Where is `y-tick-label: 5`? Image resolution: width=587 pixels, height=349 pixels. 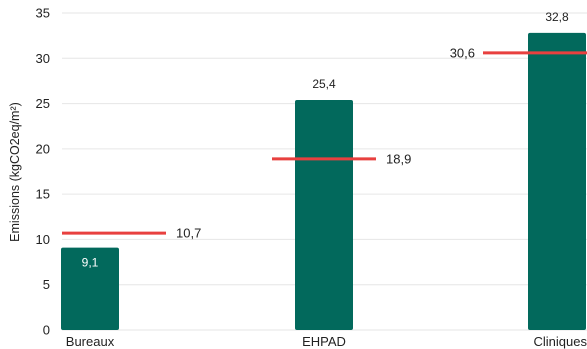
y-tick-label: 5 is located at coordinates (46, 284).